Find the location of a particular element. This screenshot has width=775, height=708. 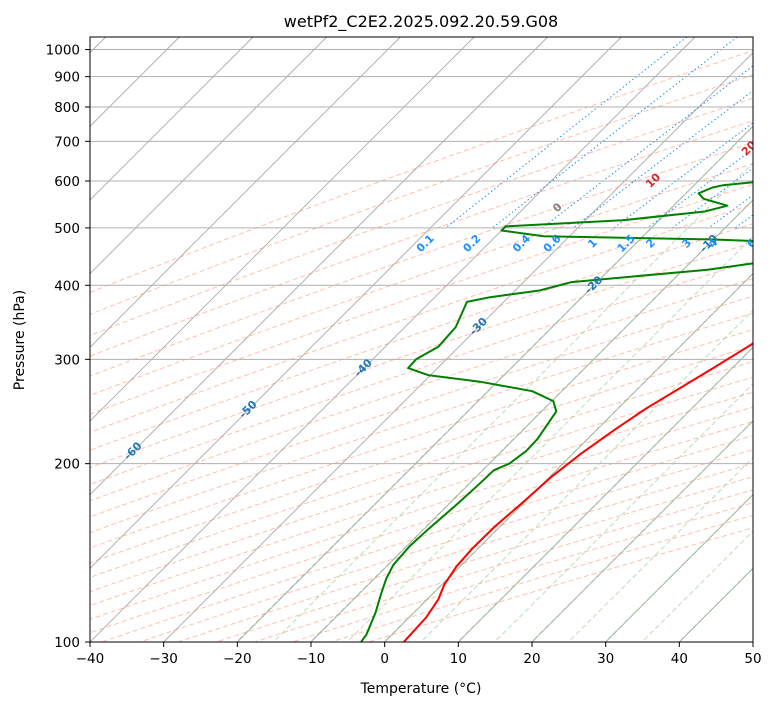

x-tick-label: 30 is located at coordinates (605, 659).